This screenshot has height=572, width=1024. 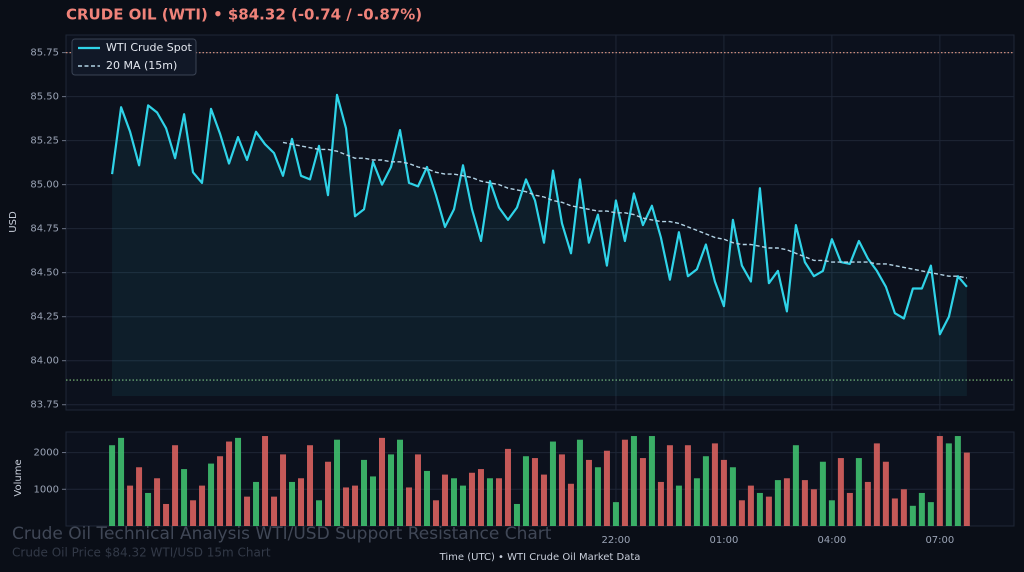 What do you see at coordinates (149, 47) in the screenshot?
I see `legend-label: WTI Crude Spot` at bounding box center [149, 47].